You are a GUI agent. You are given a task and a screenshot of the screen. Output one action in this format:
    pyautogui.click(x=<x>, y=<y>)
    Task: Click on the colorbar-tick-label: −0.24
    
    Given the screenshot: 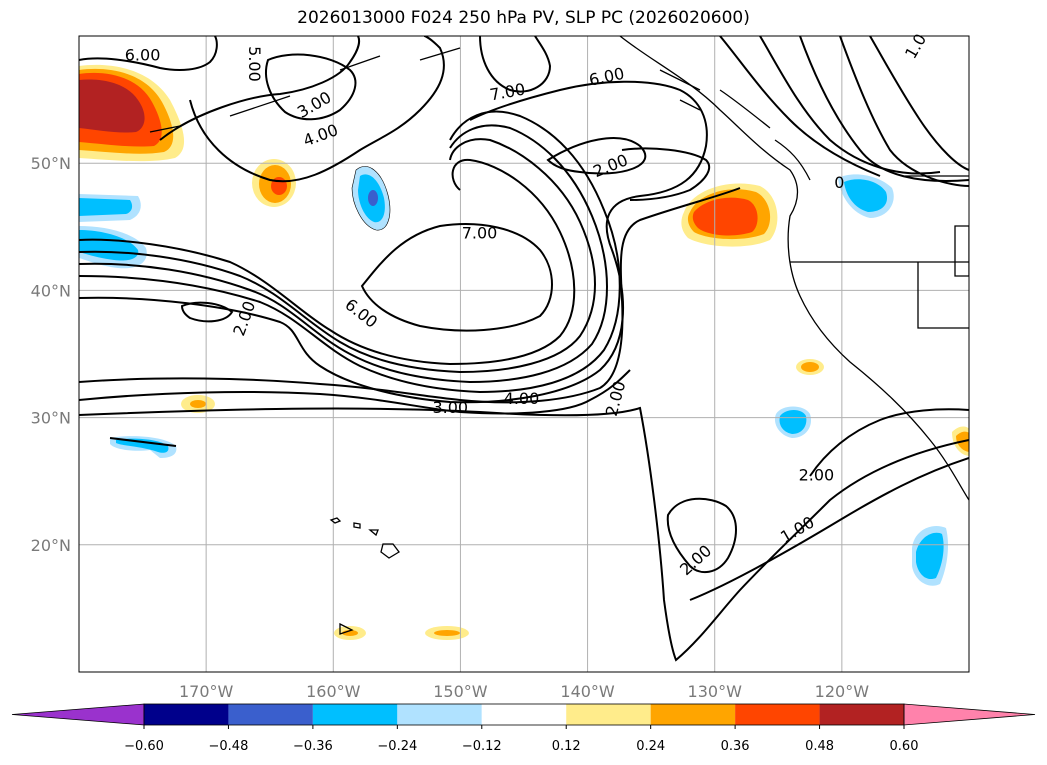 What is the action you would take?
    pyautogui.click(x=397, y=746)
    